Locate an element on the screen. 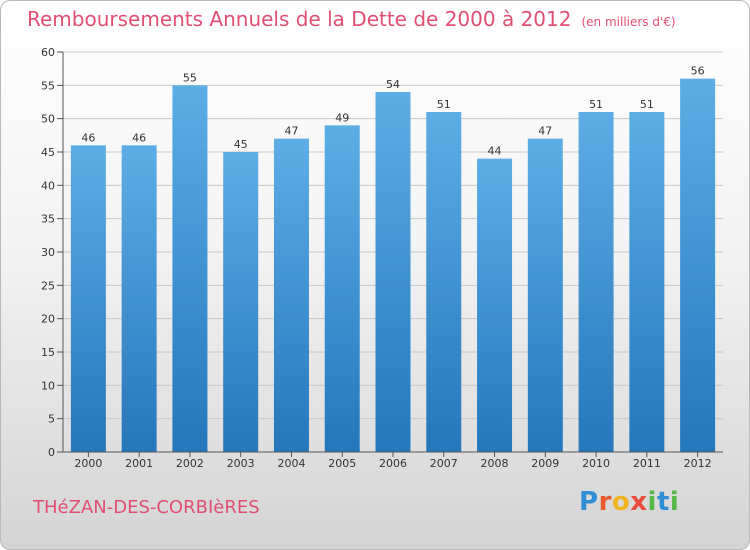 The width and height of the screenshot is (750, 550). bar-2002 is located at coordinates (190, 268).